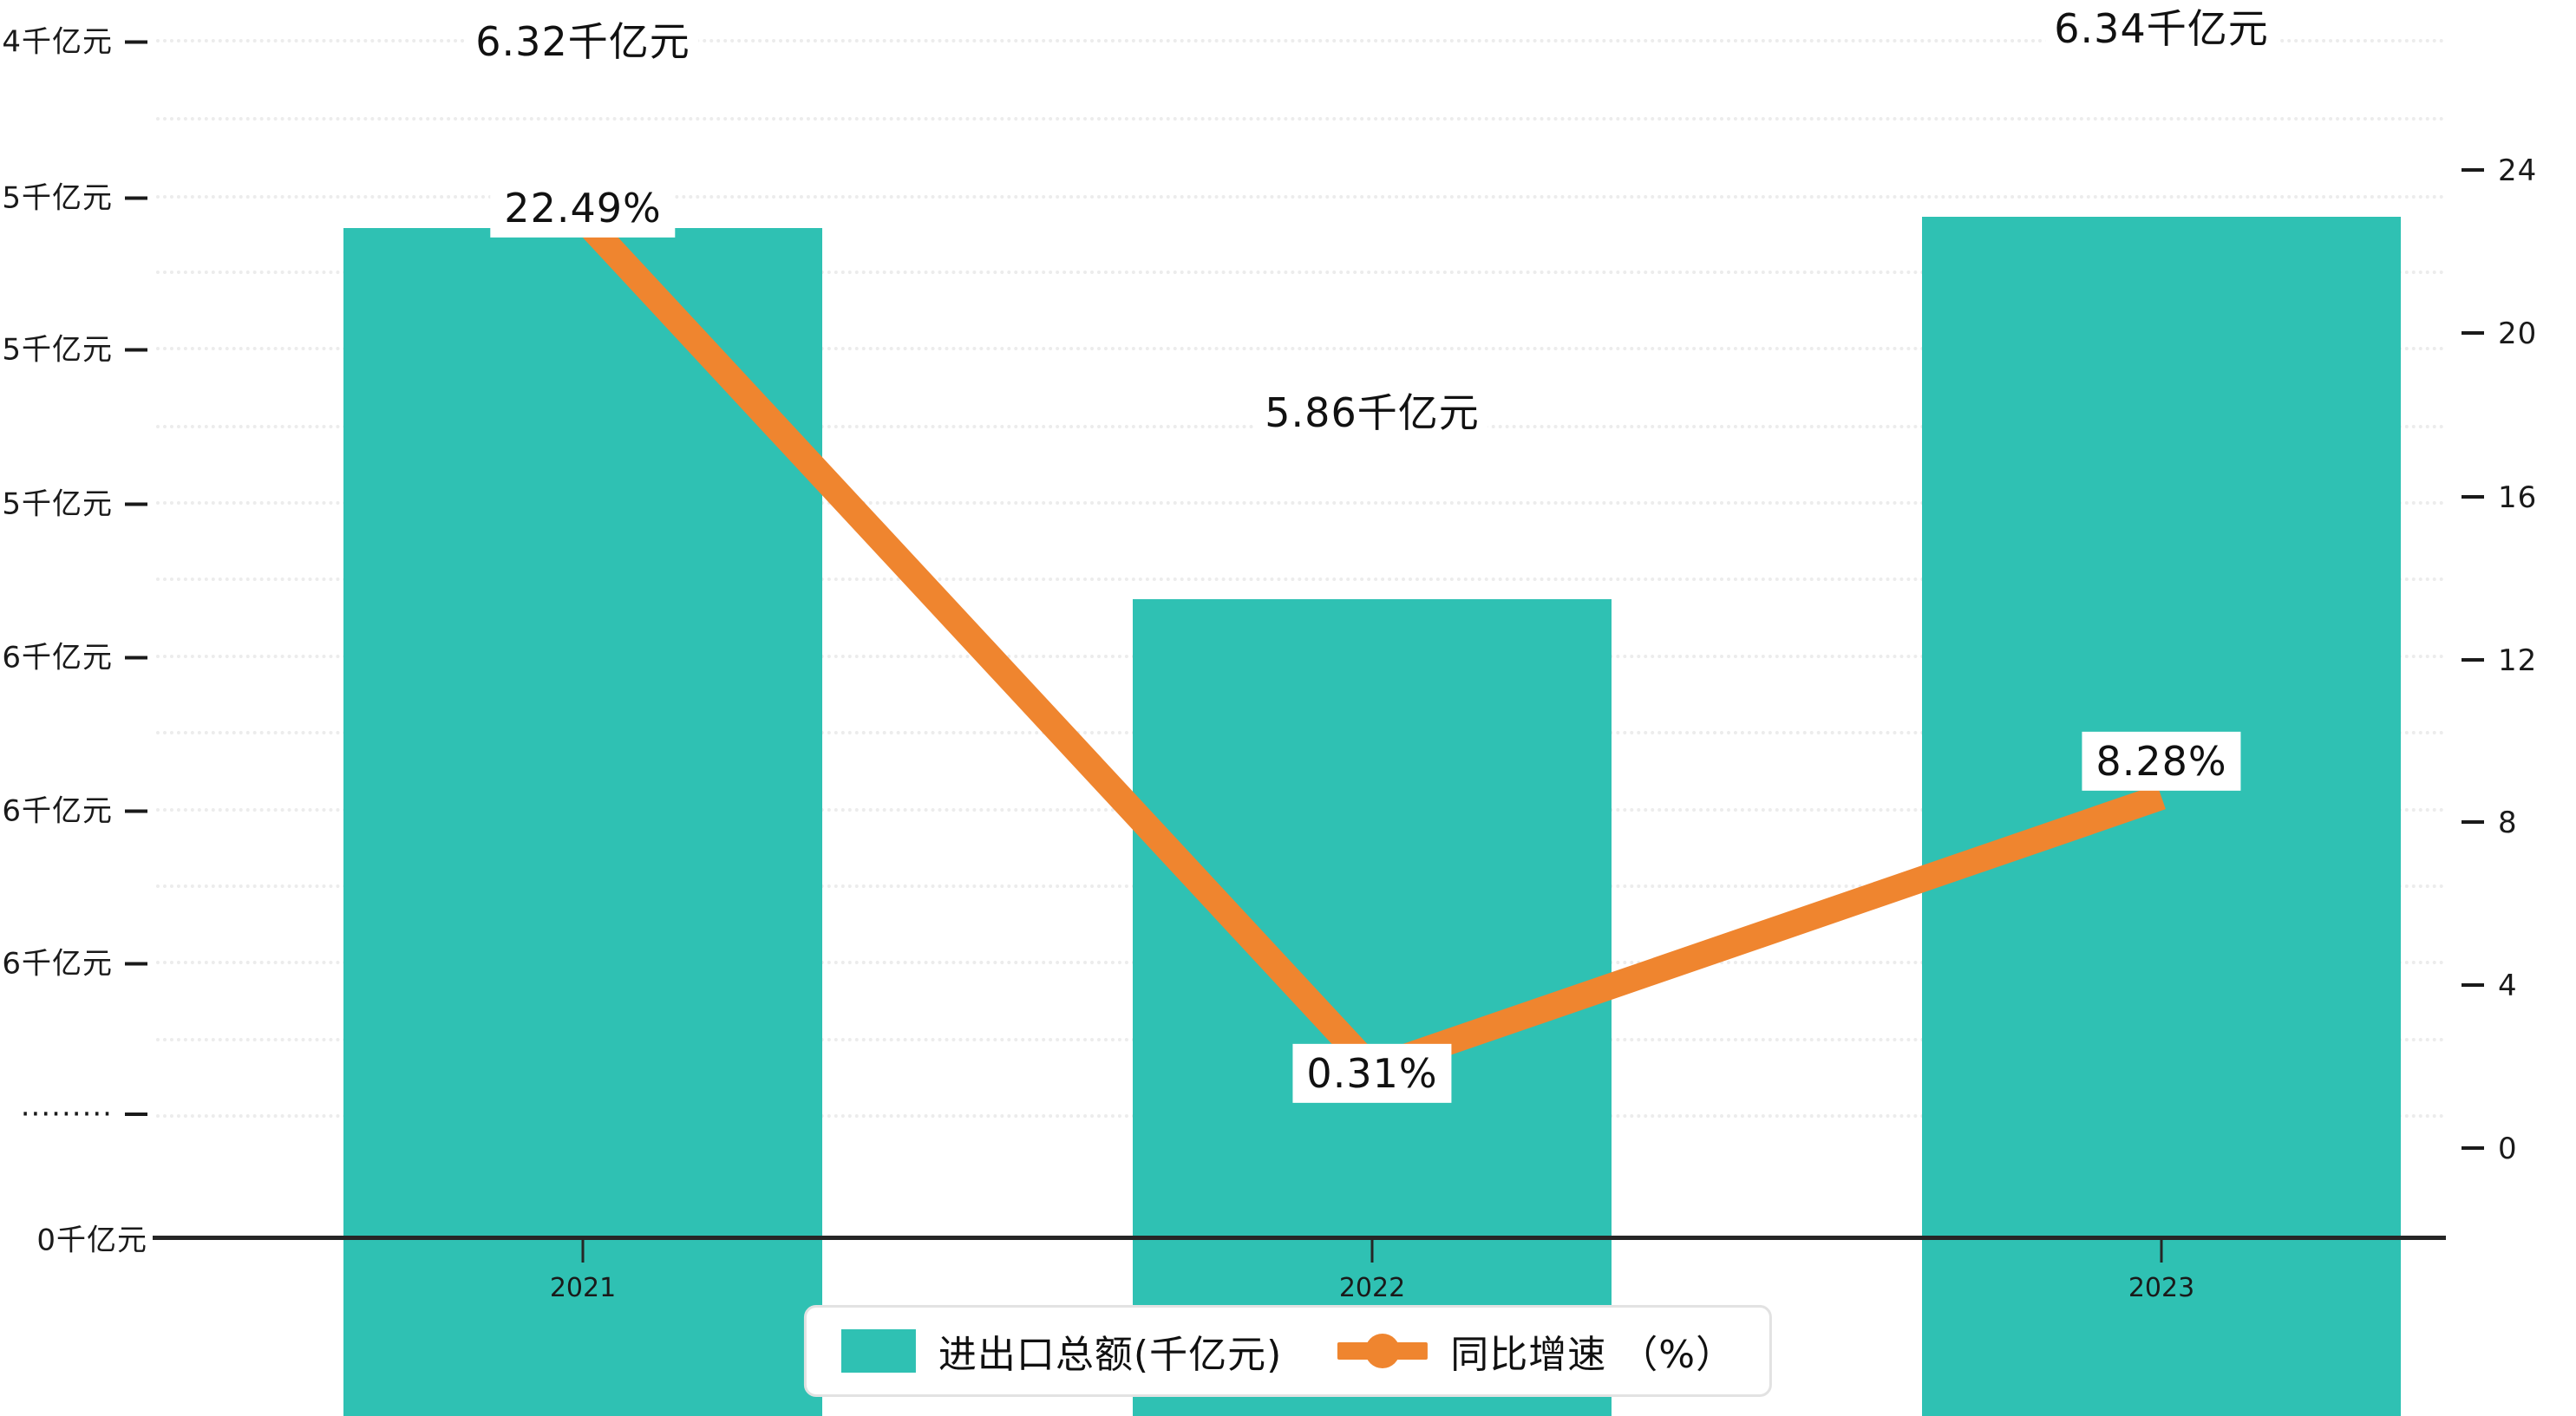  What do you see at coordinates (2490, 986) in the screenshot?
I see `y-axis-right-tick-4: 4` at bounding box center [2490, 986].